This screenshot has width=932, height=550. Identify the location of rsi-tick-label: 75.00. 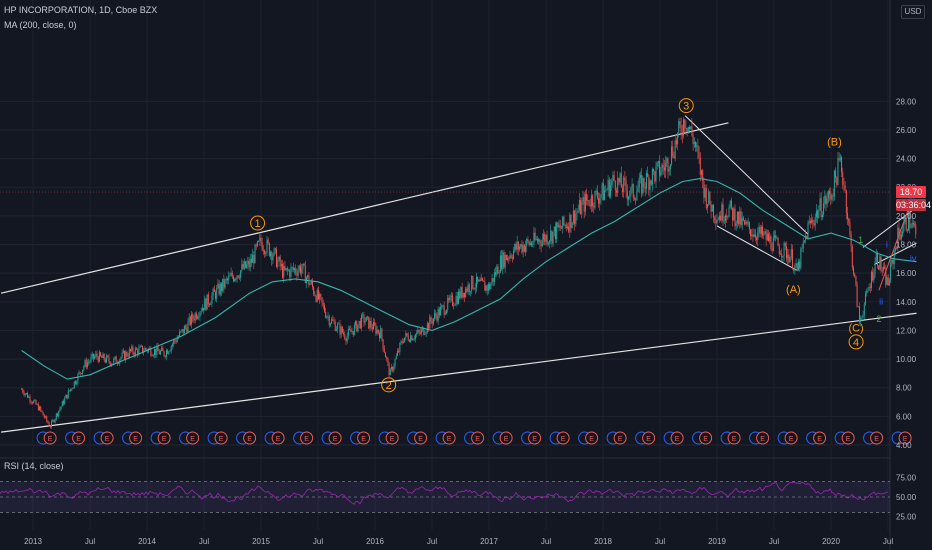
(906, 478).